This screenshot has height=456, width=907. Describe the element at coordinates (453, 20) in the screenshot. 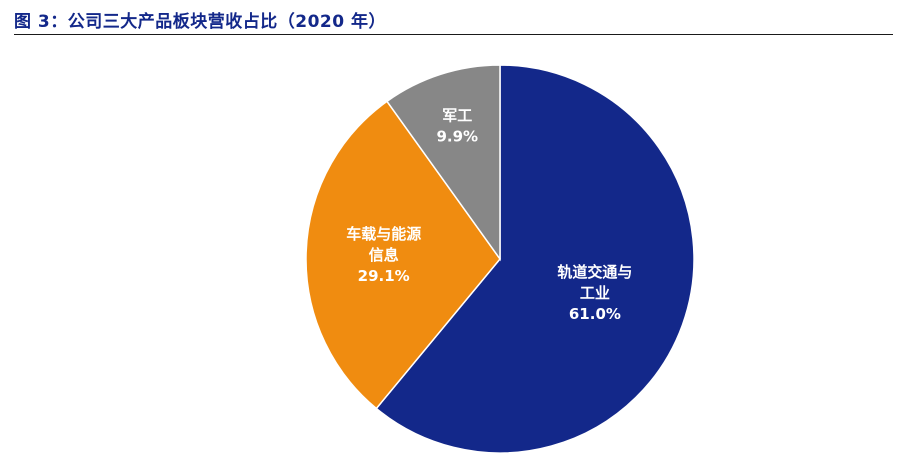

I see `figure-header: 图 3：公司三大产品板块营收占比（2020 年）` at that location.